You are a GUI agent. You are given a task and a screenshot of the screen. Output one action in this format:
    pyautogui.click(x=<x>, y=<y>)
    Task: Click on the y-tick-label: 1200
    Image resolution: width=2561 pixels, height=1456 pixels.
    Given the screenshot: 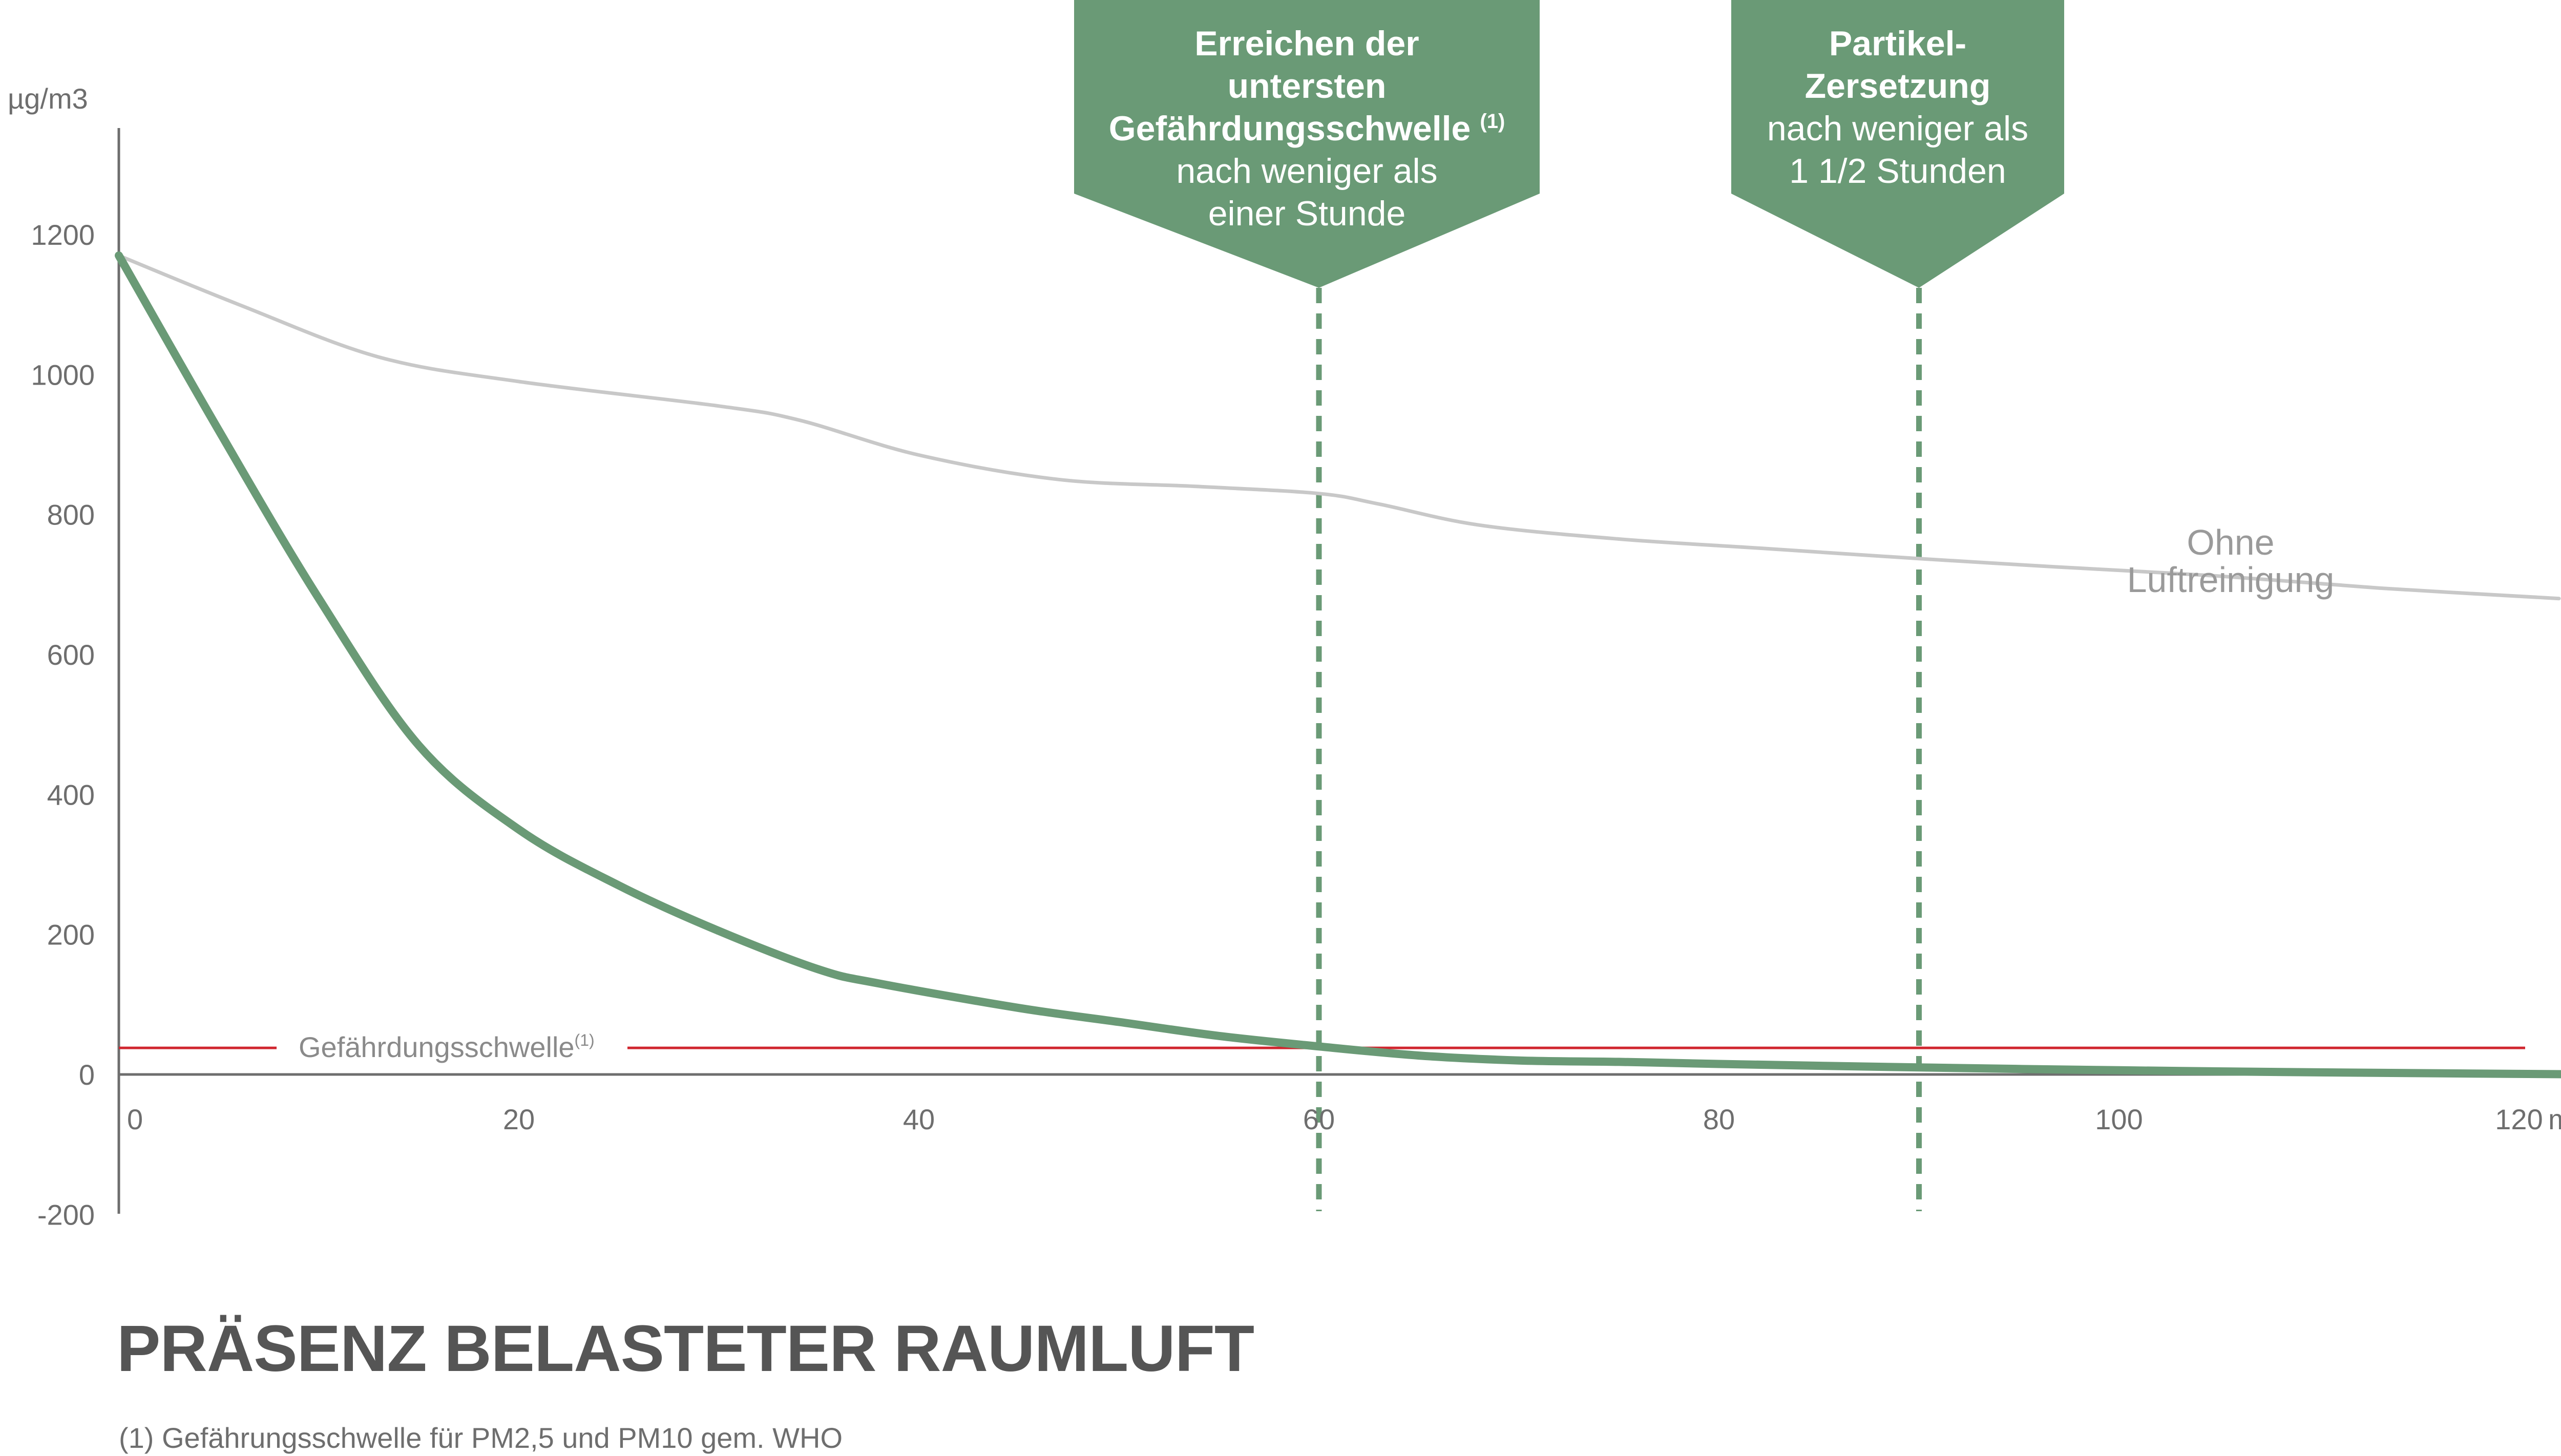 What is the action you would take?
    pyautogui.click(x=63, y=235)
    